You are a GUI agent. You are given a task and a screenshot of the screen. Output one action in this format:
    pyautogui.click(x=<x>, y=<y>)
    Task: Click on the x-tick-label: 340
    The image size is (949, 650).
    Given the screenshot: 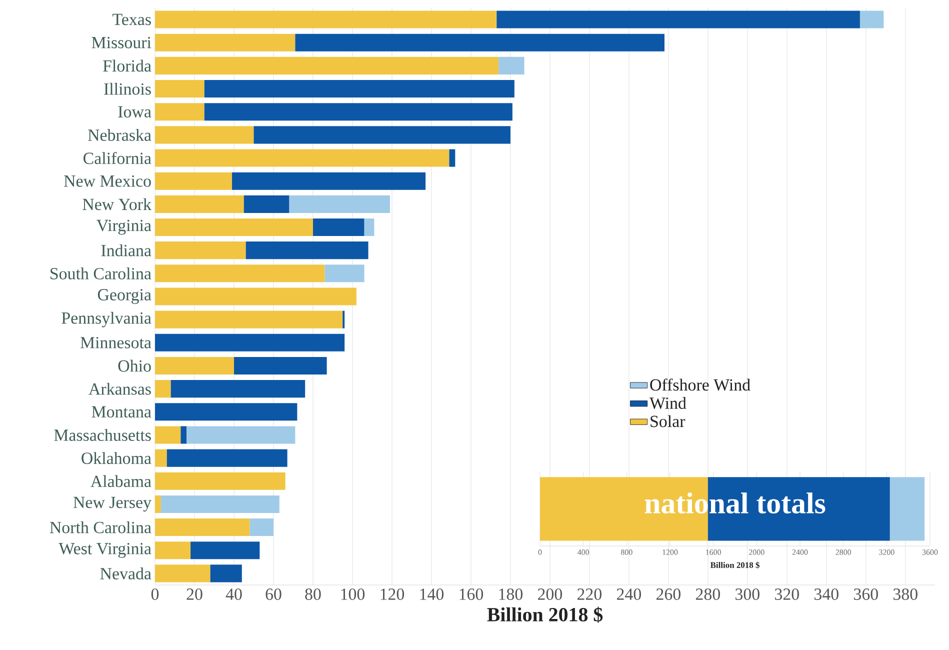 What is the action you would take?
    pyautogui.click(x=826, y=594)
    